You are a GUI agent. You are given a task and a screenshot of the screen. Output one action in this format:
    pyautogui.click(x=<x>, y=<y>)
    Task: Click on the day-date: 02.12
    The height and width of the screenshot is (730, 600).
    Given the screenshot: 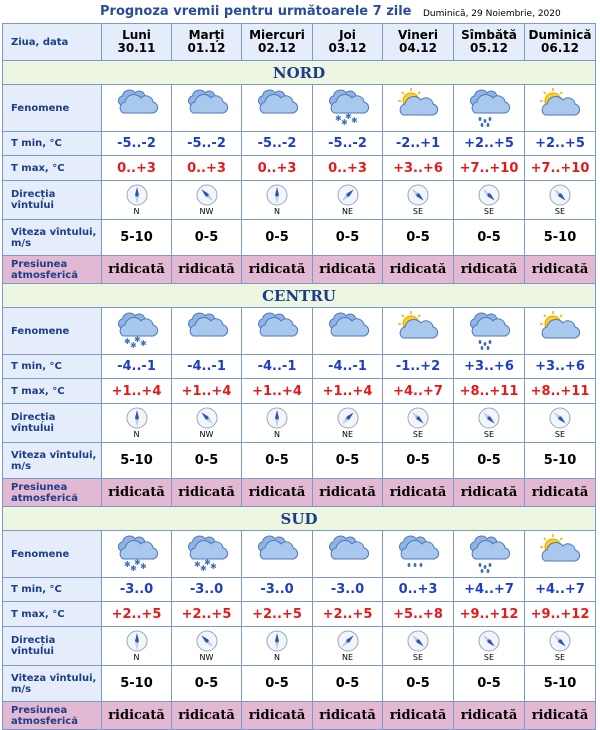 What is the action you would take?
    pyautogui.click(x=277, y=48)
    